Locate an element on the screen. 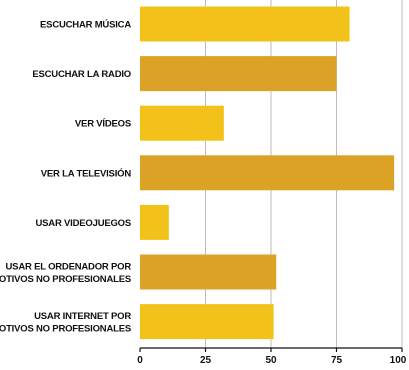 The width and height of the screenshot is (409, 370). category-label-line: ESCUCHAR LA RADIO is located at coordinates (81, 74).